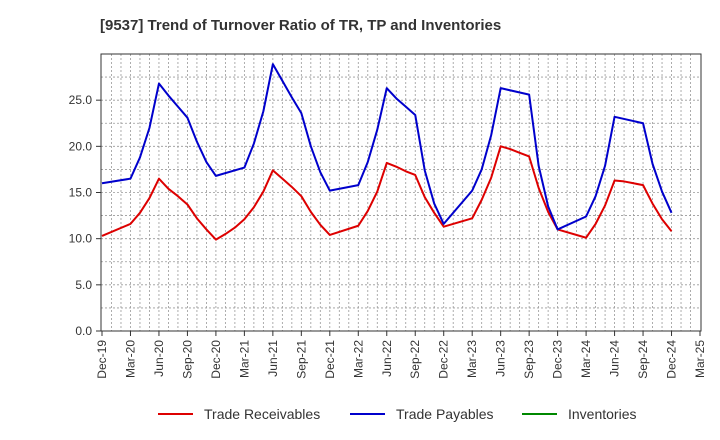 The image size is (720, 440). I want to click on x-tick-label: Sep-23, so click(529, 359).